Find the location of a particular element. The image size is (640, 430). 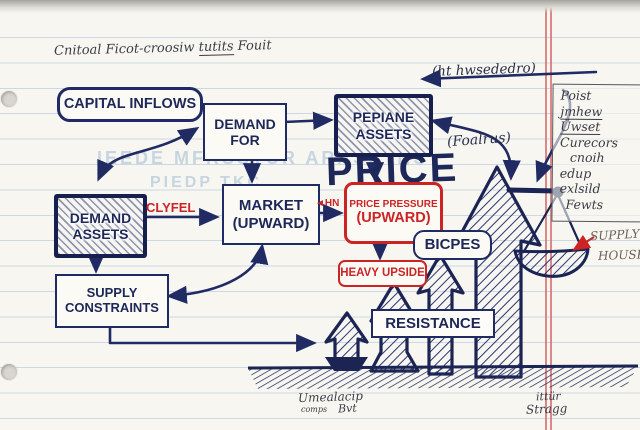

ground-line is located at coordinates (443, 367).